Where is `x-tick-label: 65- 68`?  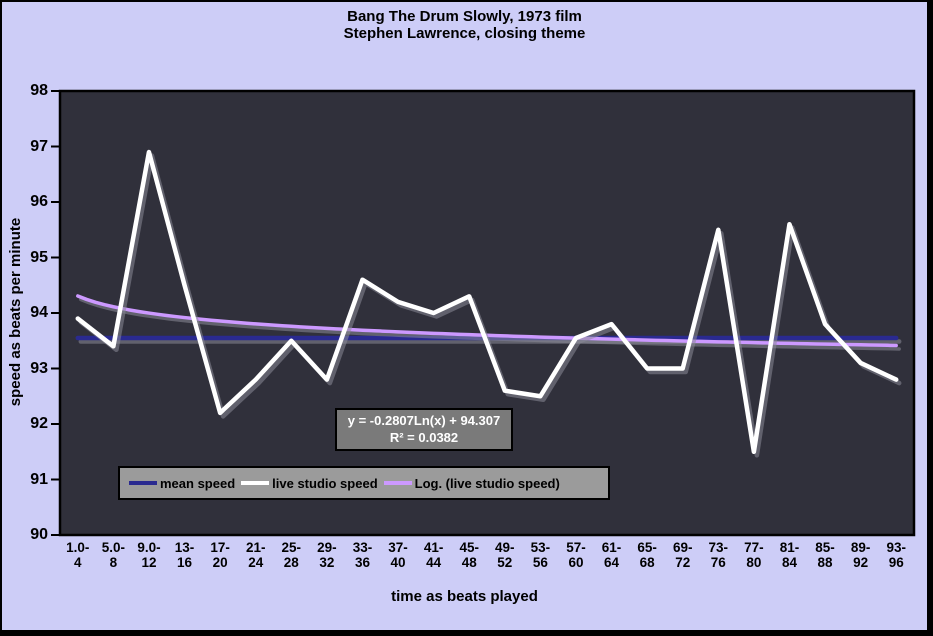 x-tick-label: 65- 68 is located at coordinates (647, 555).